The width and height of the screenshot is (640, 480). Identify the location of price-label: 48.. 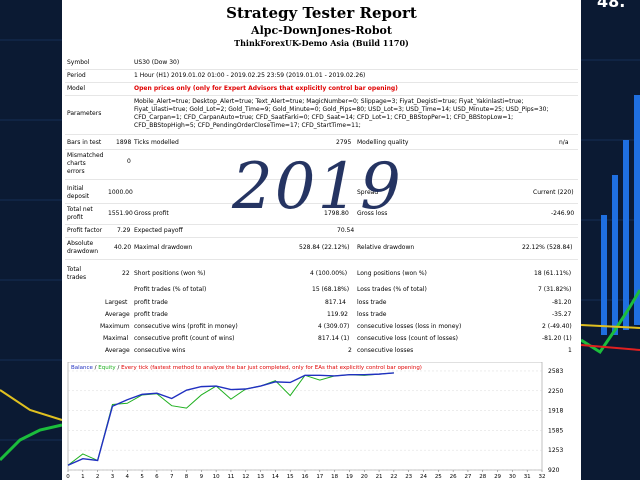
(611, 5).